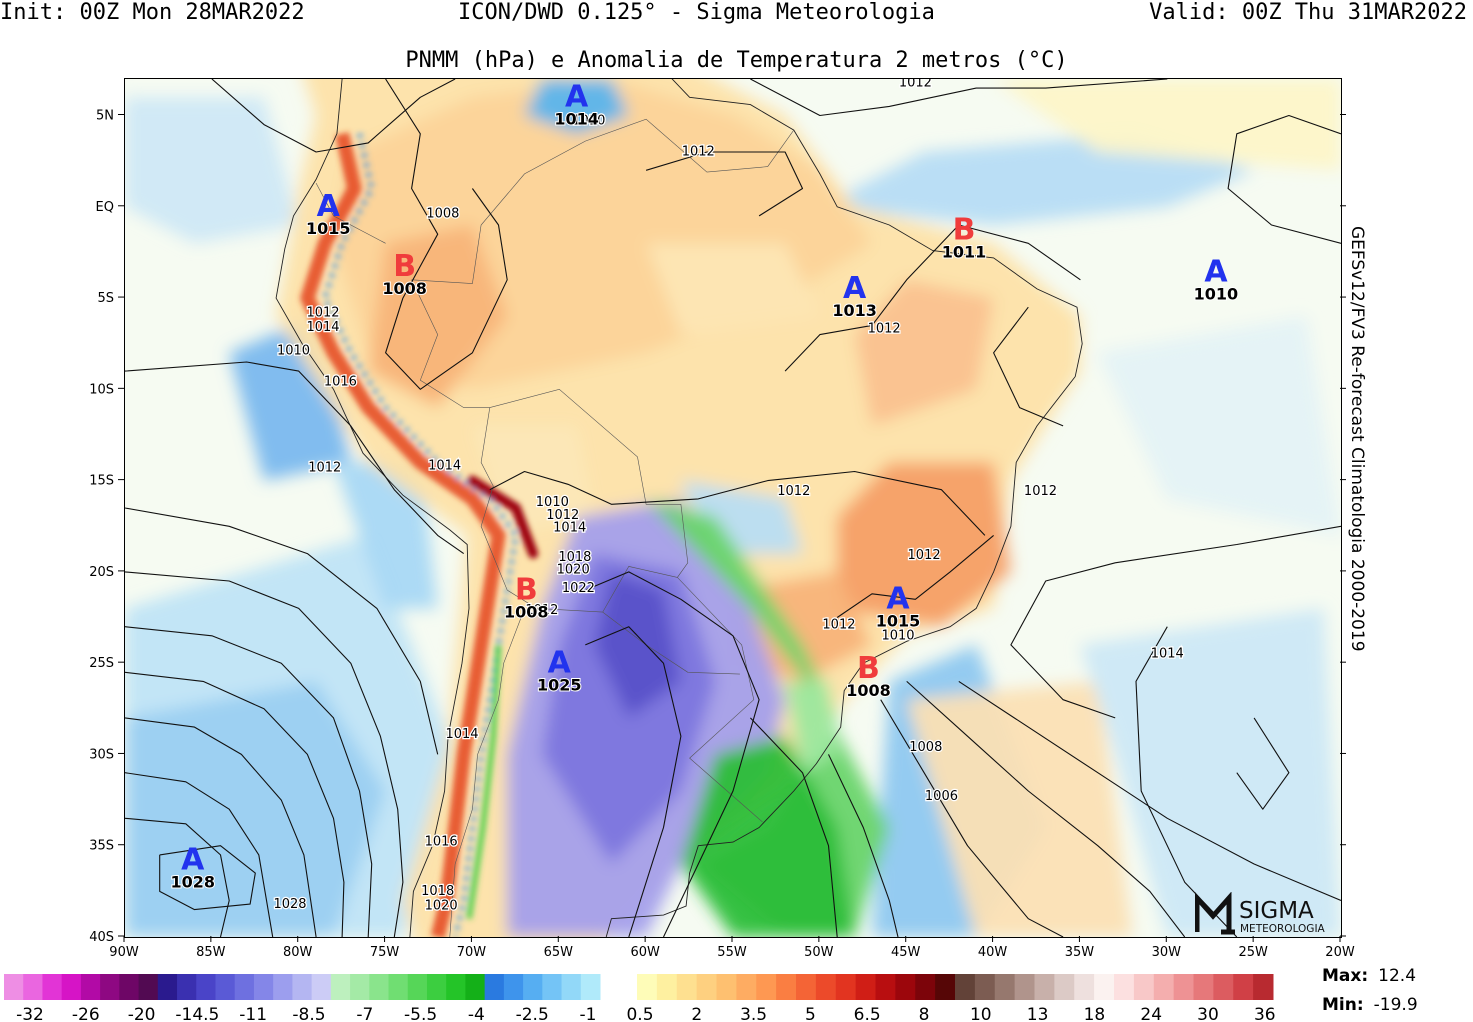 This screenshot has height=1022, width=1473. What do you see at coordinates (385, 952) in the screenshot?
I see `lon-tick-label: 75W` at bounding box center [385, 952].